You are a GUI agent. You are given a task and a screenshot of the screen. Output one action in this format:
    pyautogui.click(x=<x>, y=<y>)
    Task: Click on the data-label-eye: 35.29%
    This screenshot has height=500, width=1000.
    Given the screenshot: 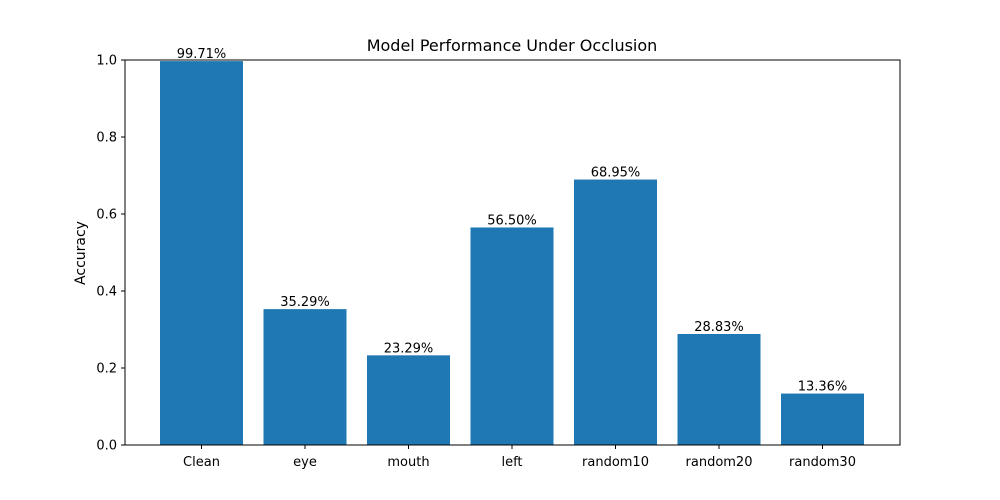 What is the action you would take?
    pyautogui.click(x=305, y=302)
    